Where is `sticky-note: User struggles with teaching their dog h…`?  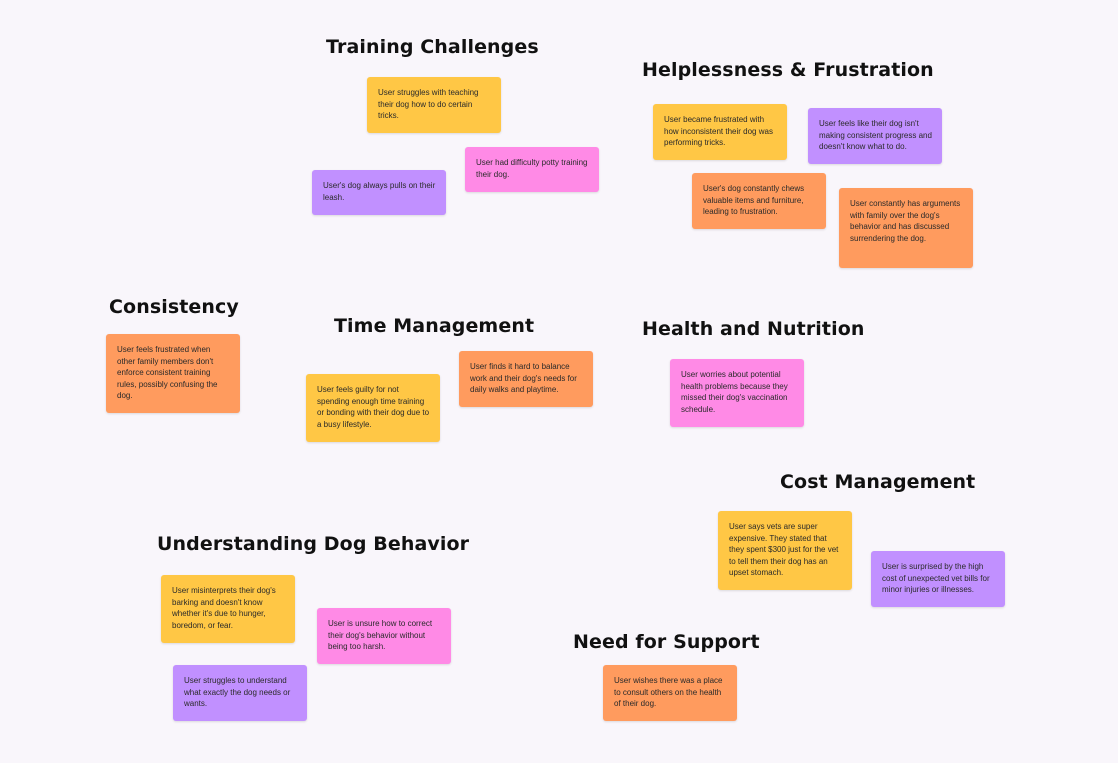 sticky-note: User struggles with teaching their dog h… is located at coordinates (434, 105).